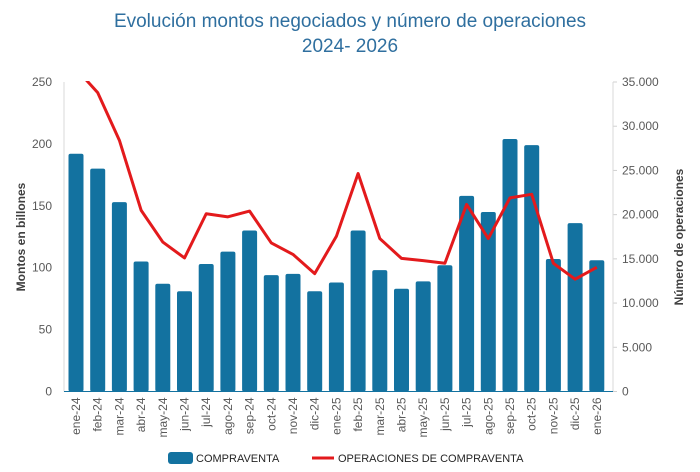 Image resolution: width=700 pixels, height=472 pixels. I want to click on x-tick-label: ene-24, so click(76, 416).